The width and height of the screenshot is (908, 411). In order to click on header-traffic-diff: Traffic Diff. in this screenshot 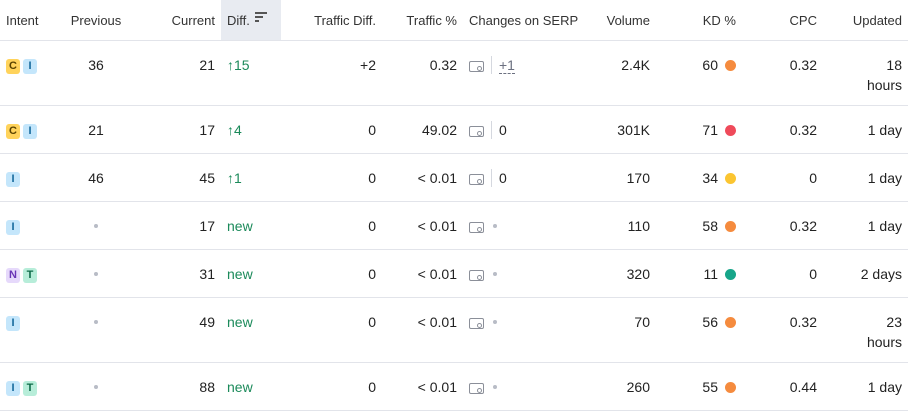, I will do `click(331, 20)`.